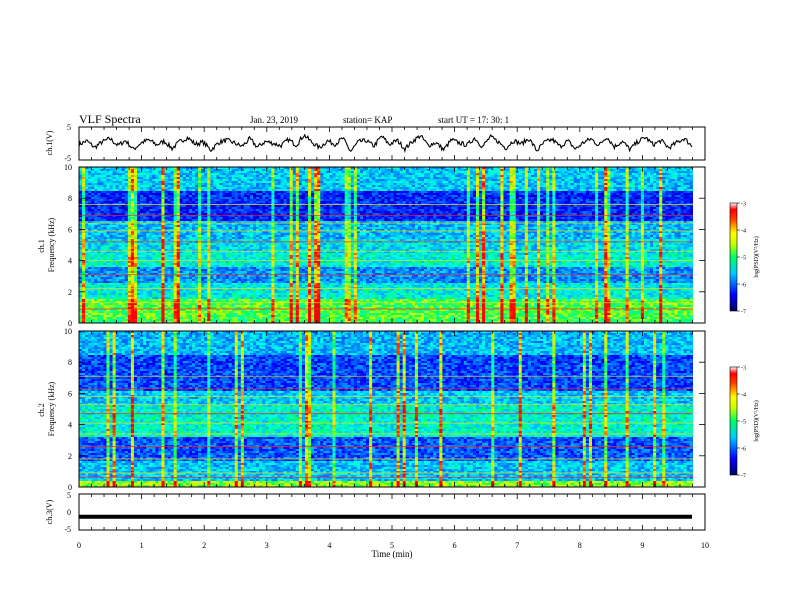 The image size is (792, 612). What do you see at coordinates (274, 120) in the screenshot?
I see `date-label: Jan. 23, 2019` at bounding box center [274, 120].